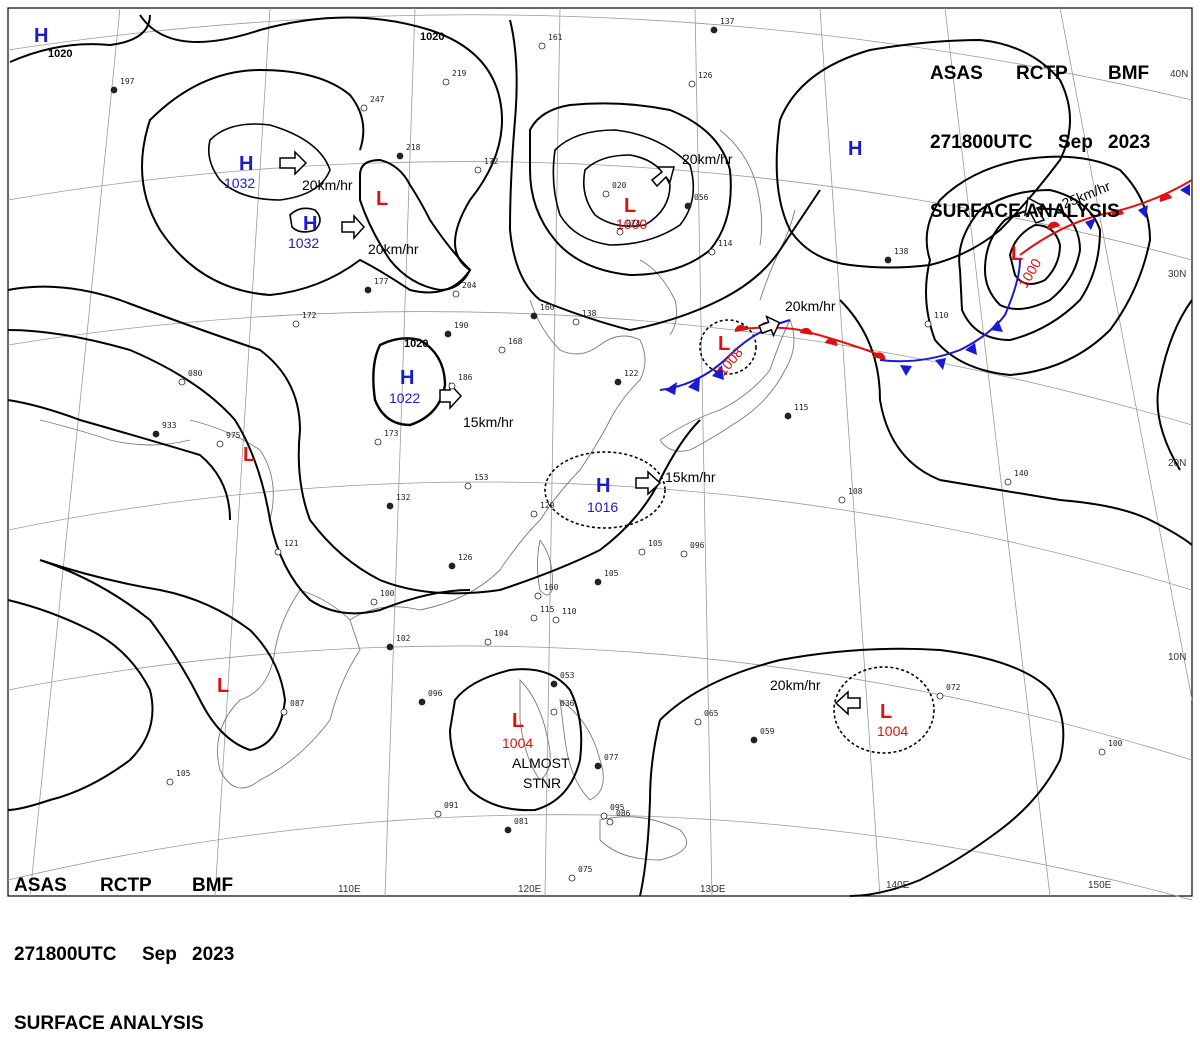 The image size is (1200, 1058). Describe the element at coordinates (435, 693) in the screenshot. I see `station-pressure: 096` at that location.